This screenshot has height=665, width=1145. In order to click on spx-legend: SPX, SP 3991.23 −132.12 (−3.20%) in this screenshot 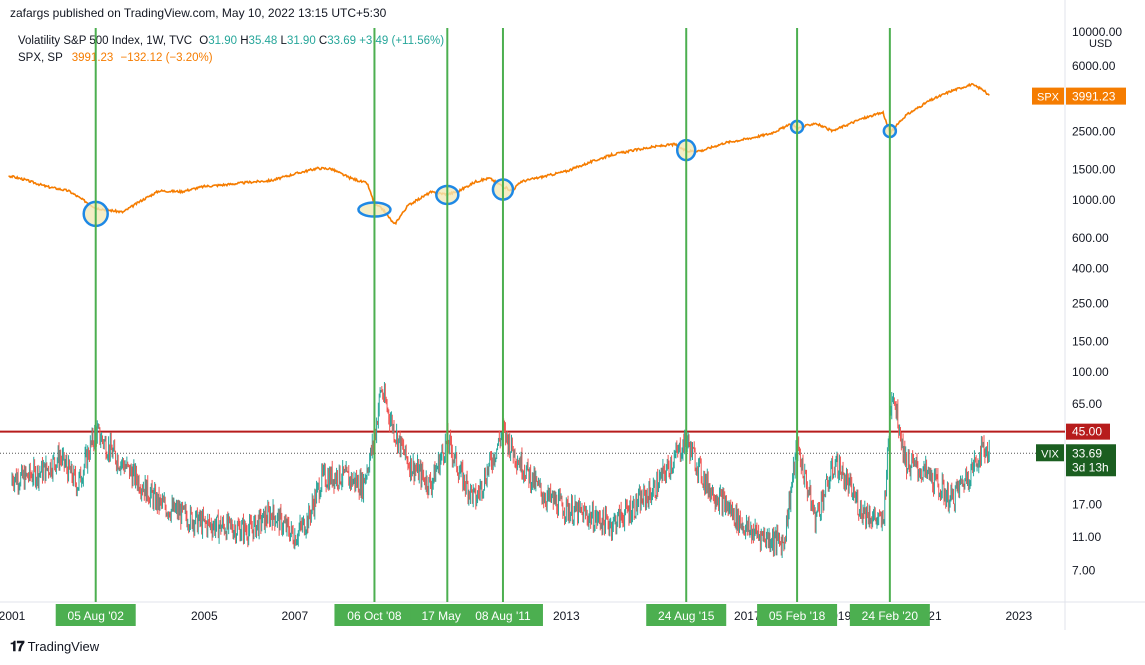, I will do `click(115, 58)`.